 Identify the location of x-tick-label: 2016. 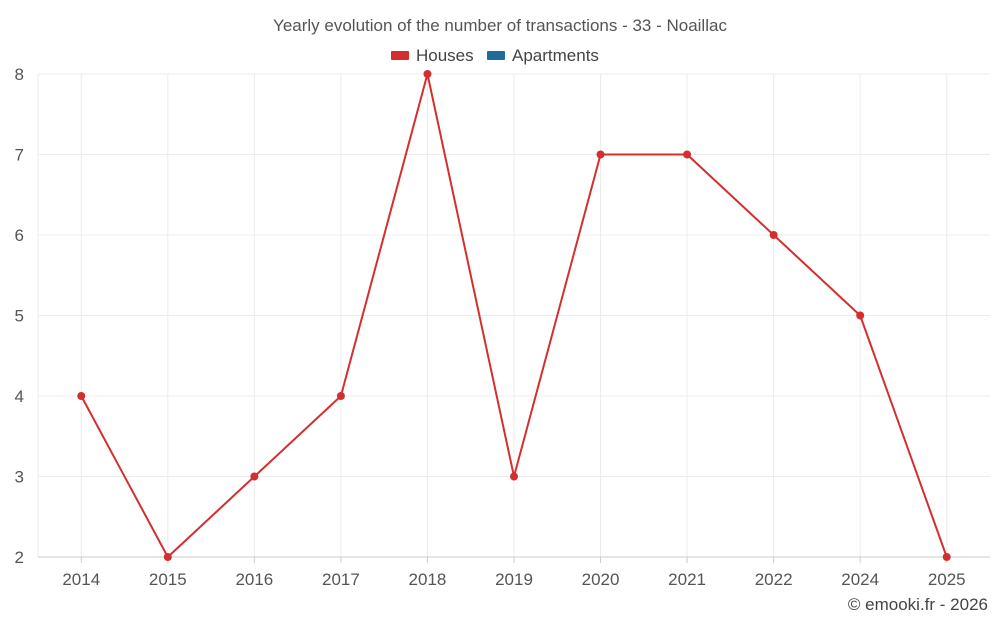
(254, 579).